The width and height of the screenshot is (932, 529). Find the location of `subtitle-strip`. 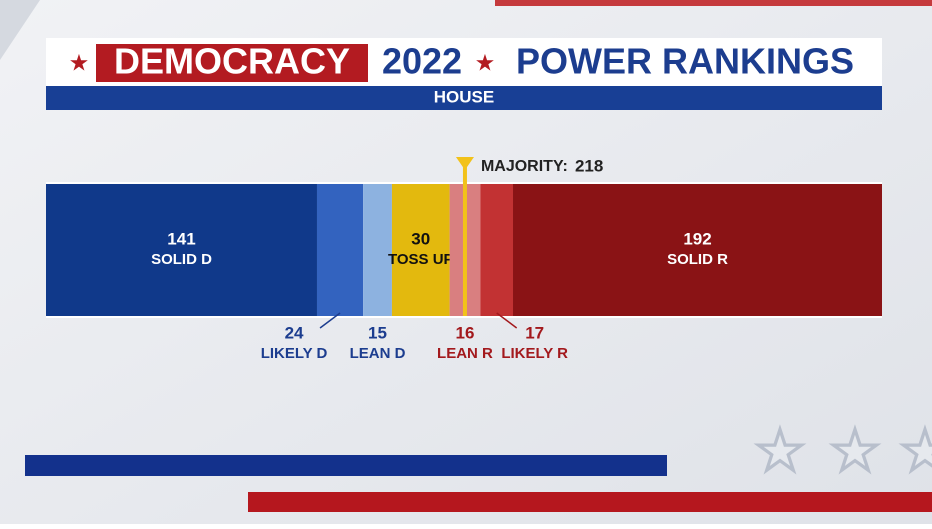

subtitle-strip is located at coordinates (464, 98).